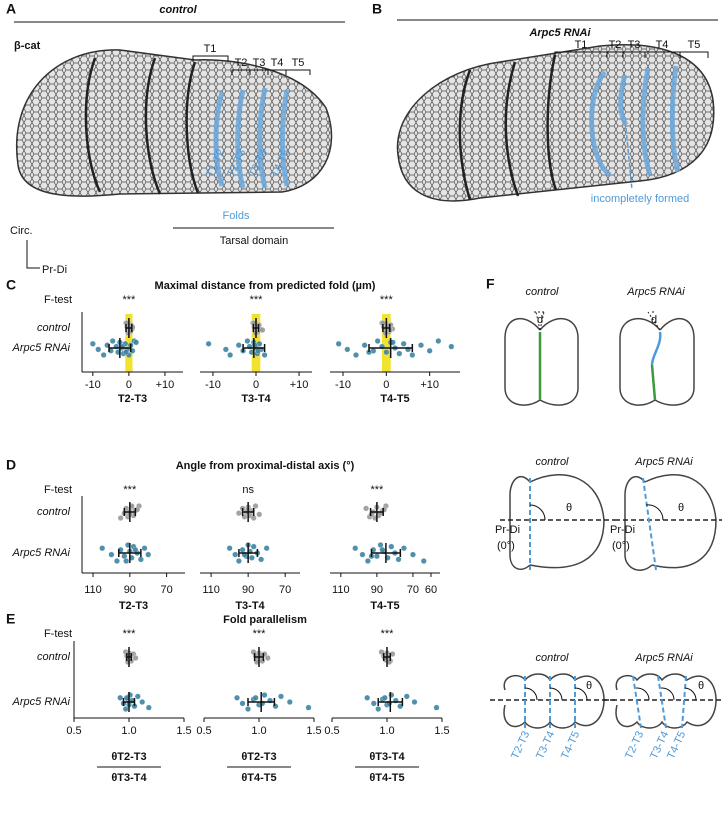 The image size is (726, 818). I want to click on x-label: T4-T5, so click(384, 606).